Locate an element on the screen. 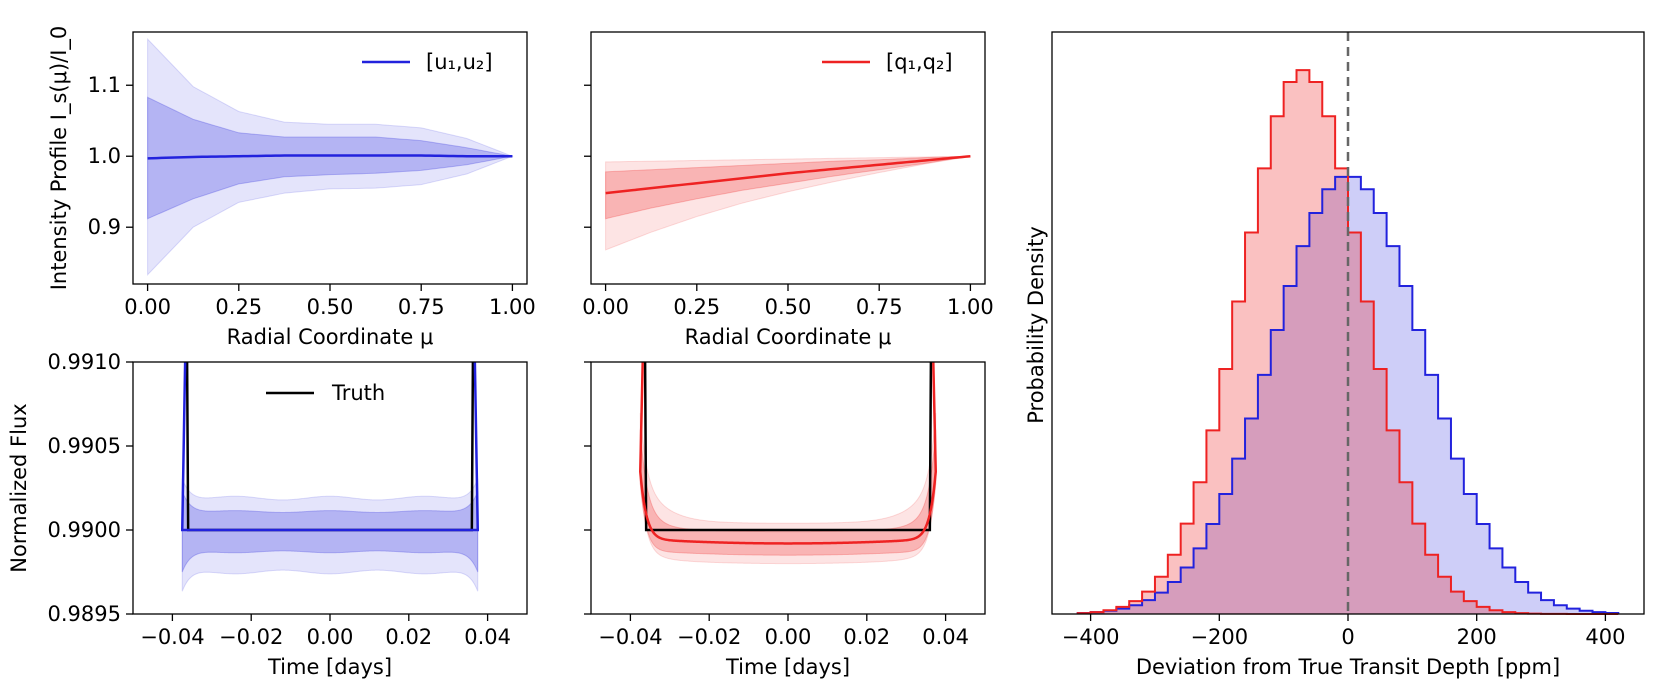  panel-d-median-line is located at coordinates (788, 453).